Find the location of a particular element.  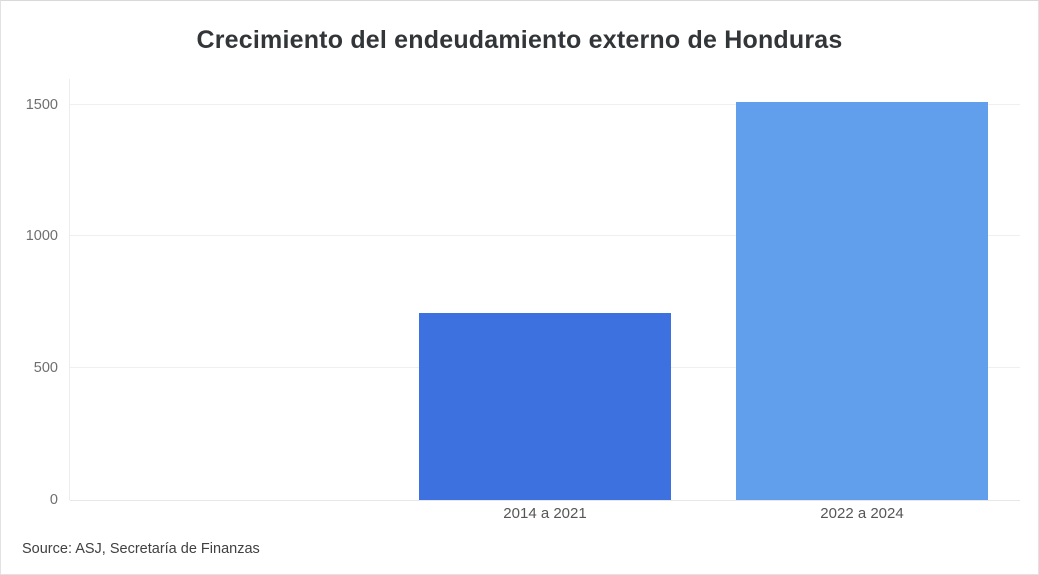

y-axis-line is located at coordinates (69, 289).